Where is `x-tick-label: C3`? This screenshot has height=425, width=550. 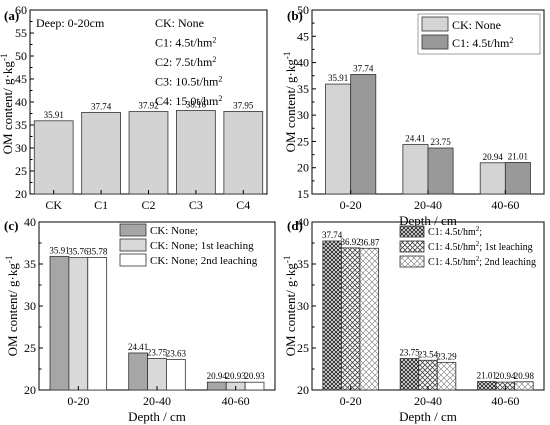 x-tick-label: C3 is located at coordinates (196, 205).